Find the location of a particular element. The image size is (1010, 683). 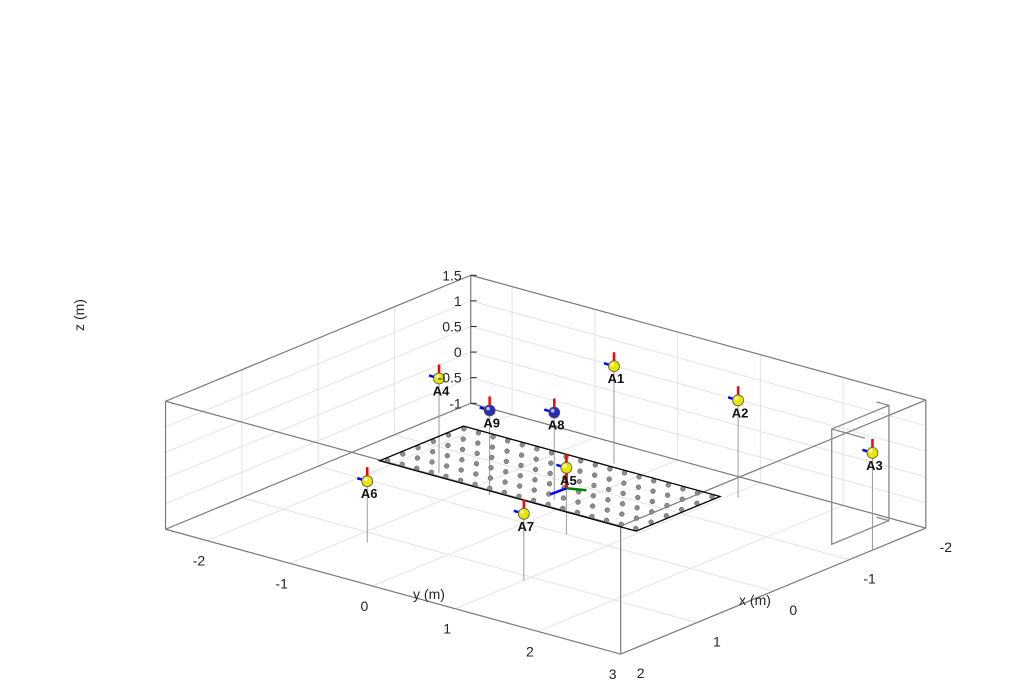

anchor-label: A9 is located at coordinates (491, 422).